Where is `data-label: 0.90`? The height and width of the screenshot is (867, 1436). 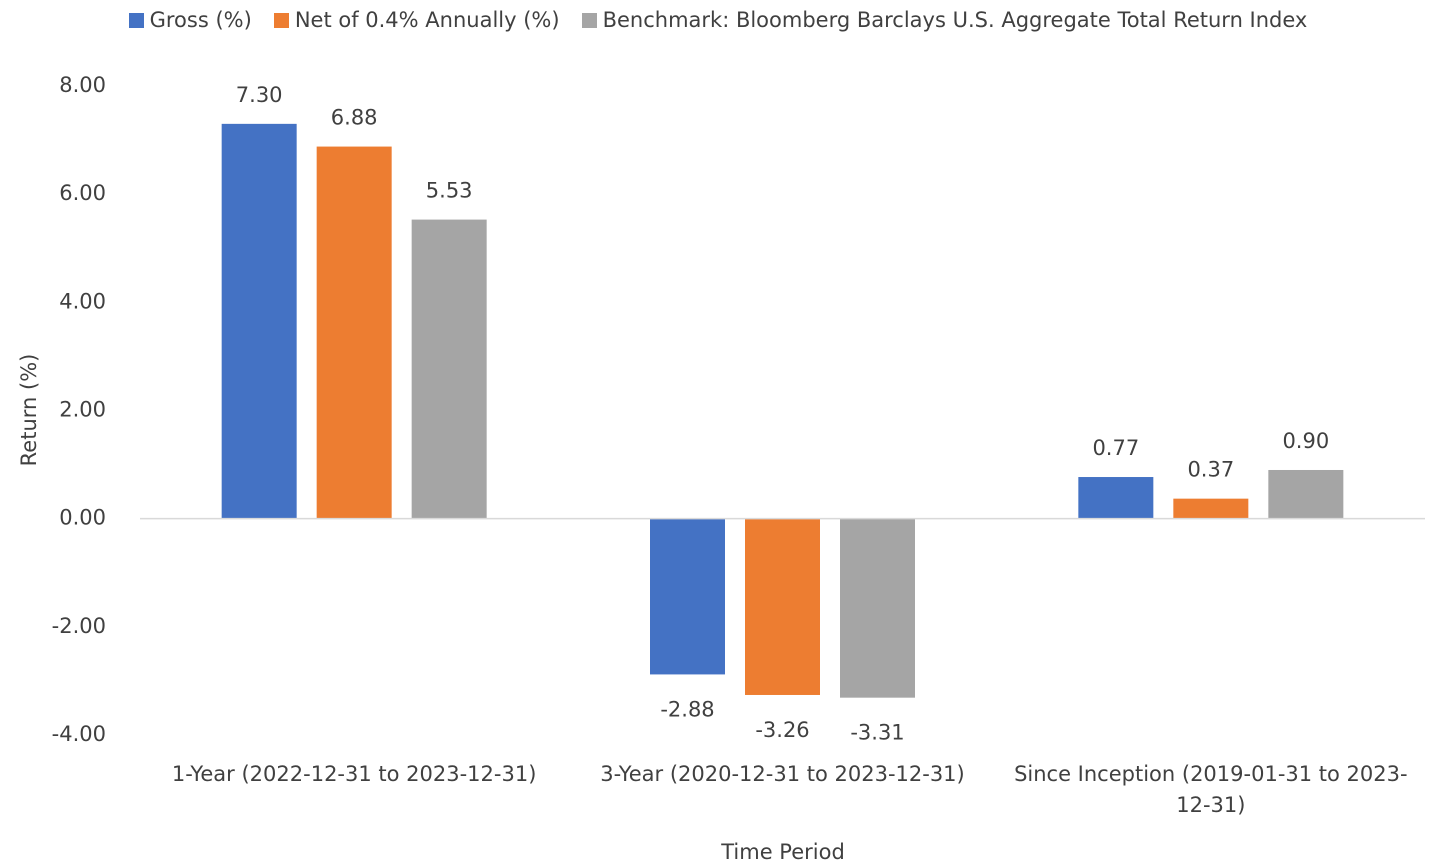 data-label: 0.90 is located at coordinates (1305, 441).